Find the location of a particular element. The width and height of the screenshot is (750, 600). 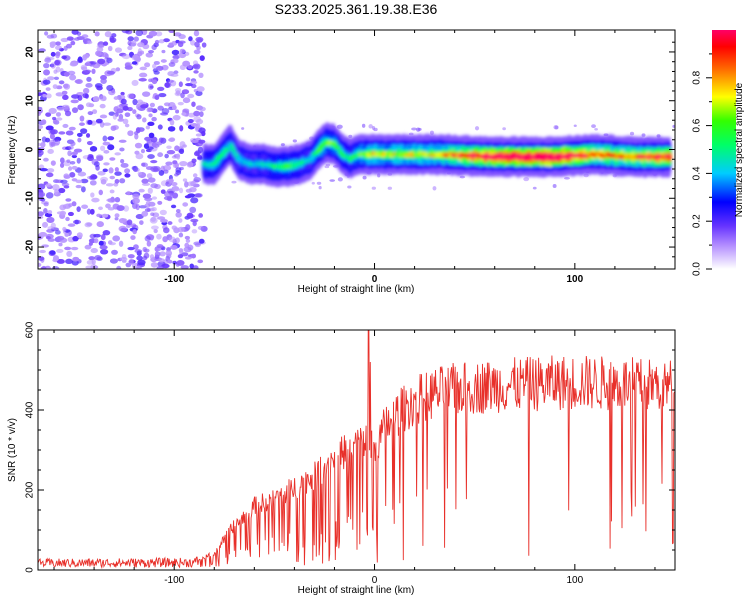

colorbar-tick-label: 0.4 is located at coordinates (697, 173).